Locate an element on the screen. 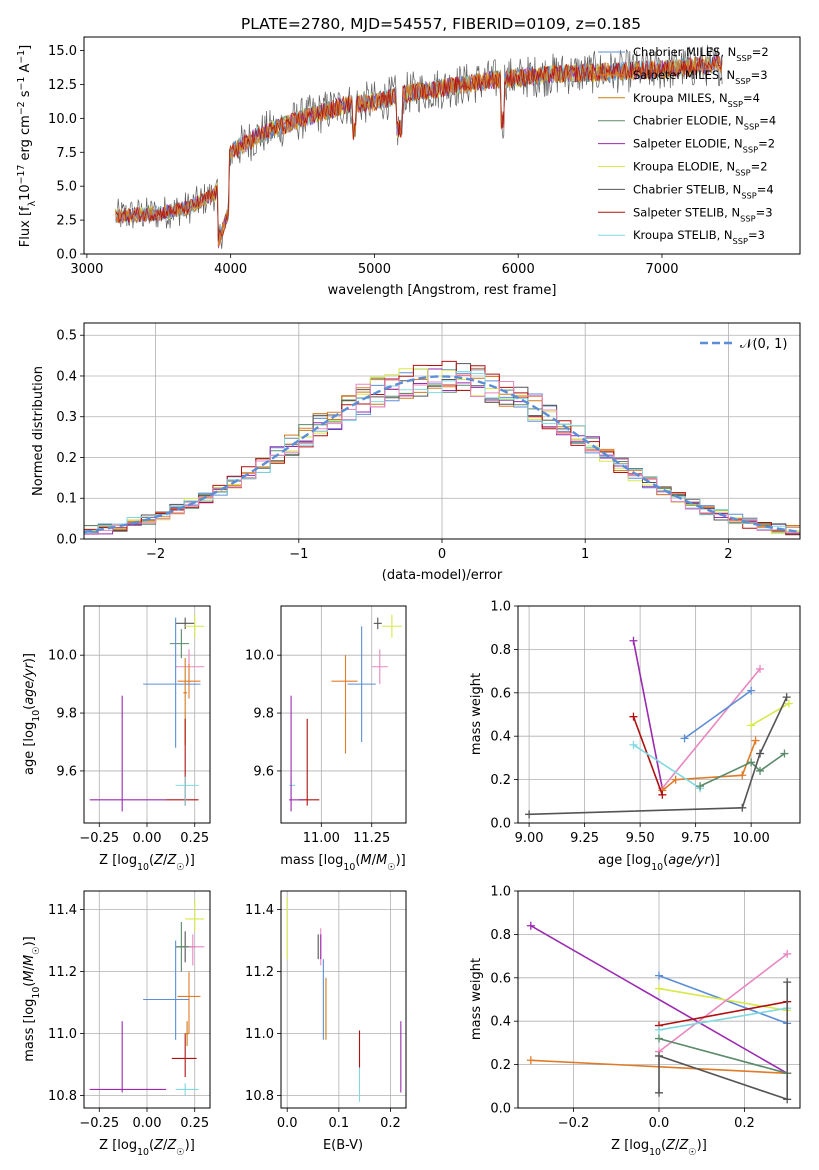  x-tick-label: 1 is located at coordinates (585, 554).